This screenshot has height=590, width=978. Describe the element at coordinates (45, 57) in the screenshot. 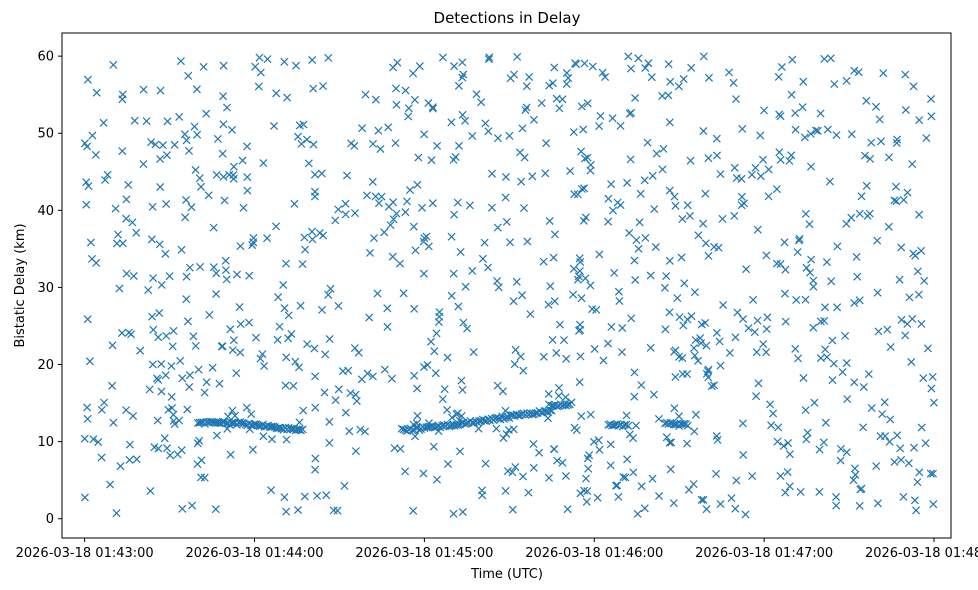

I see `y-tick-label: 60` at that location.